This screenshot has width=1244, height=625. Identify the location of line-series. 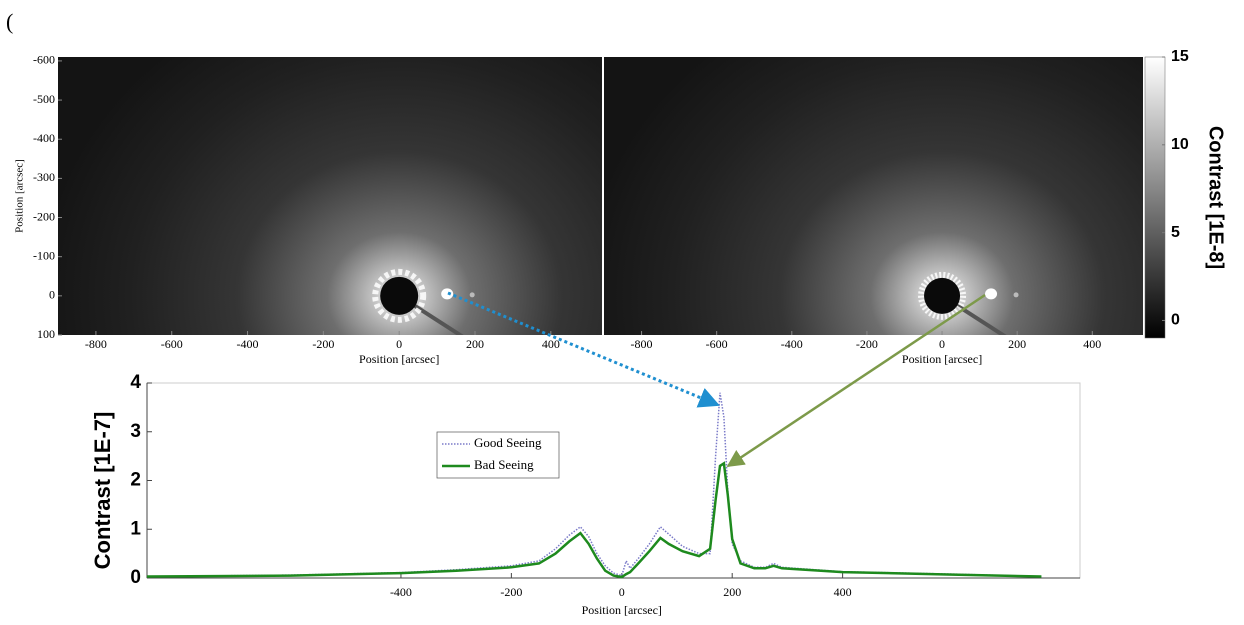
(594, 520).